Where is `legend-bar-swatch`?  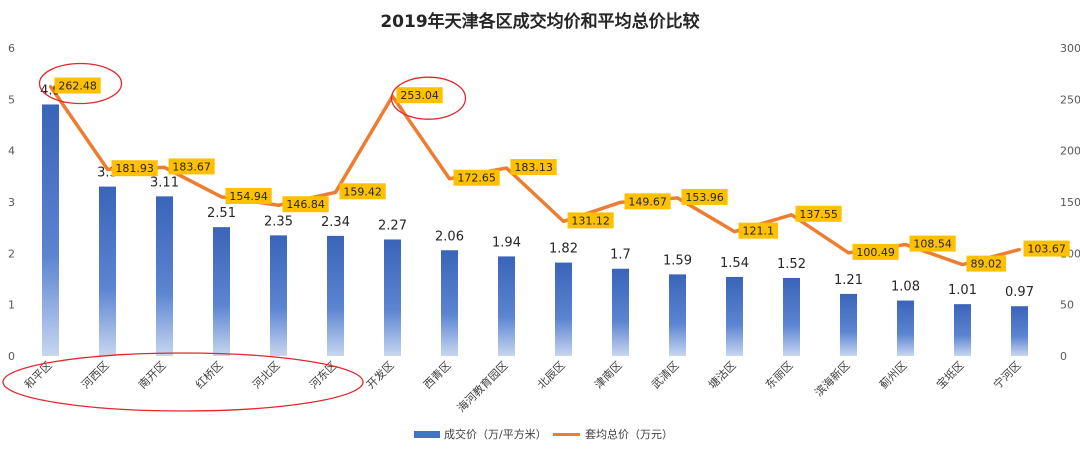
legend-bar-swatch is located at coordinates (427, 434).